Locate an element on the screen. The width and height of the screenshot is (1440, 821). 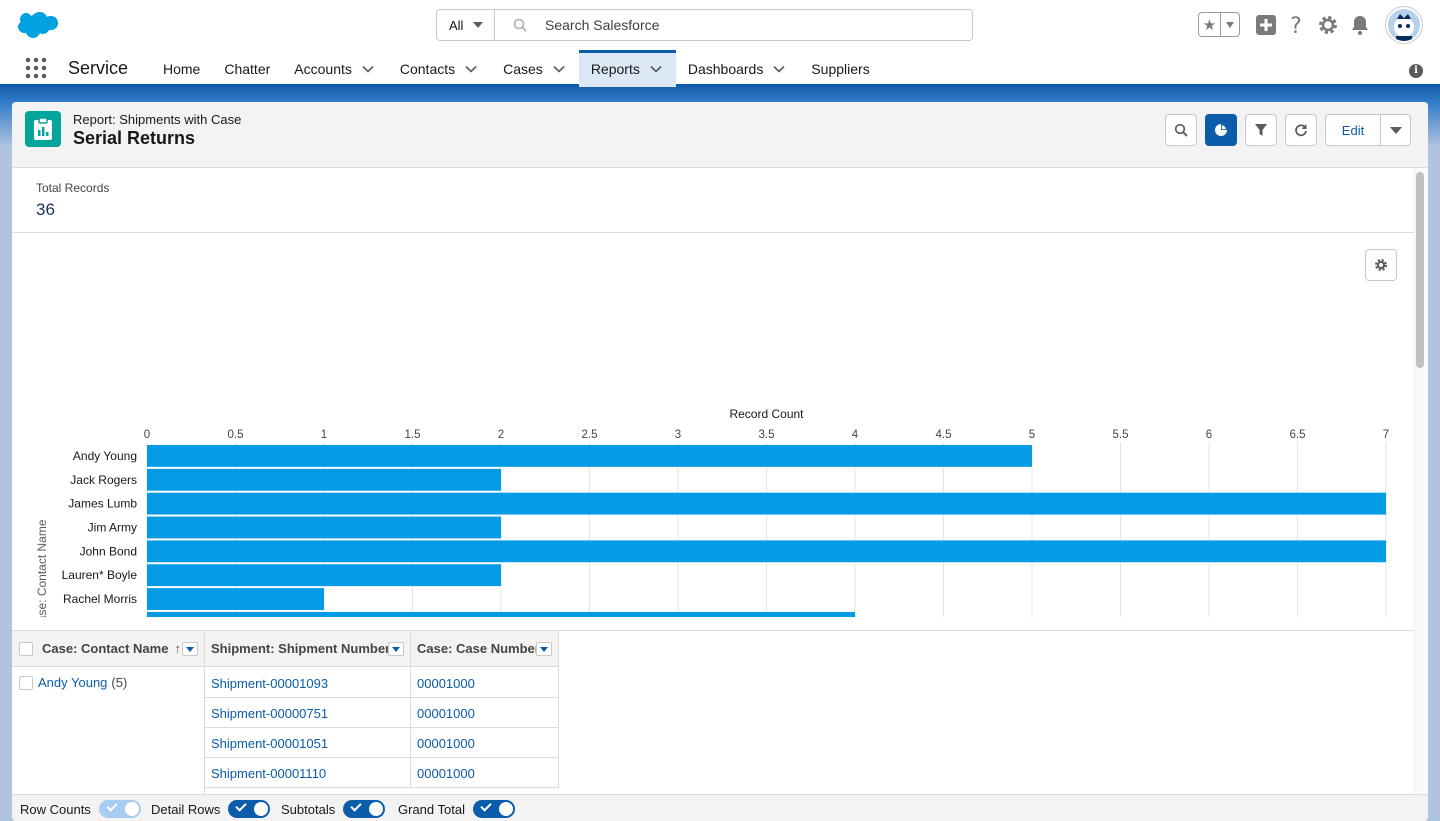
x-tick-label: 6 is located at coordinates (1209, 435).